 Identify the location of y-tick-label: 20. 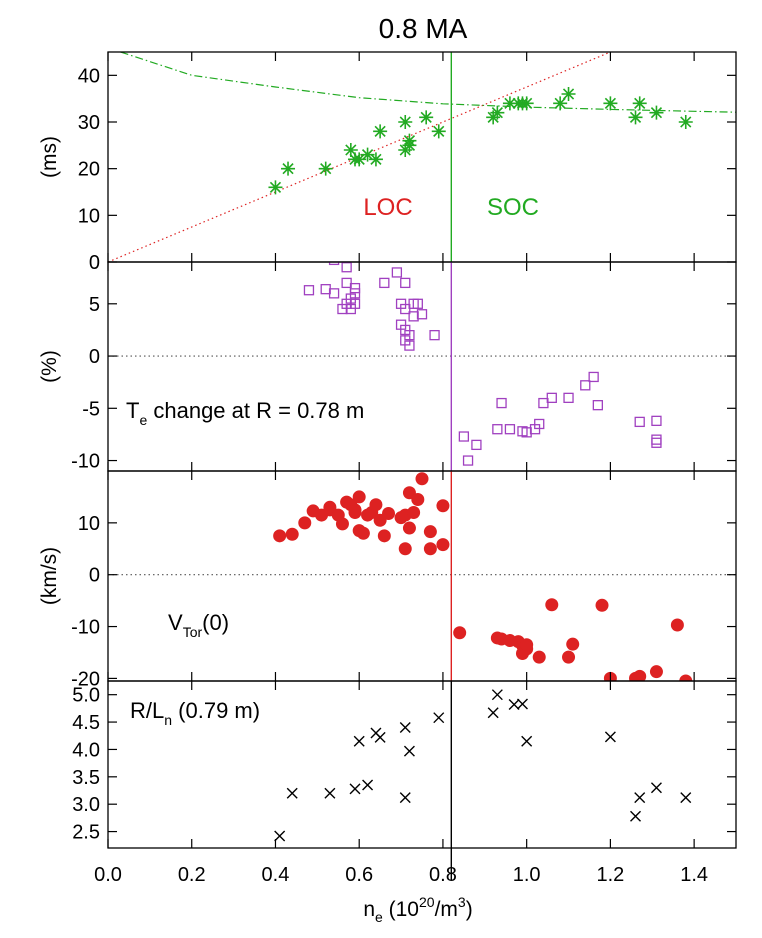
(89, 170).